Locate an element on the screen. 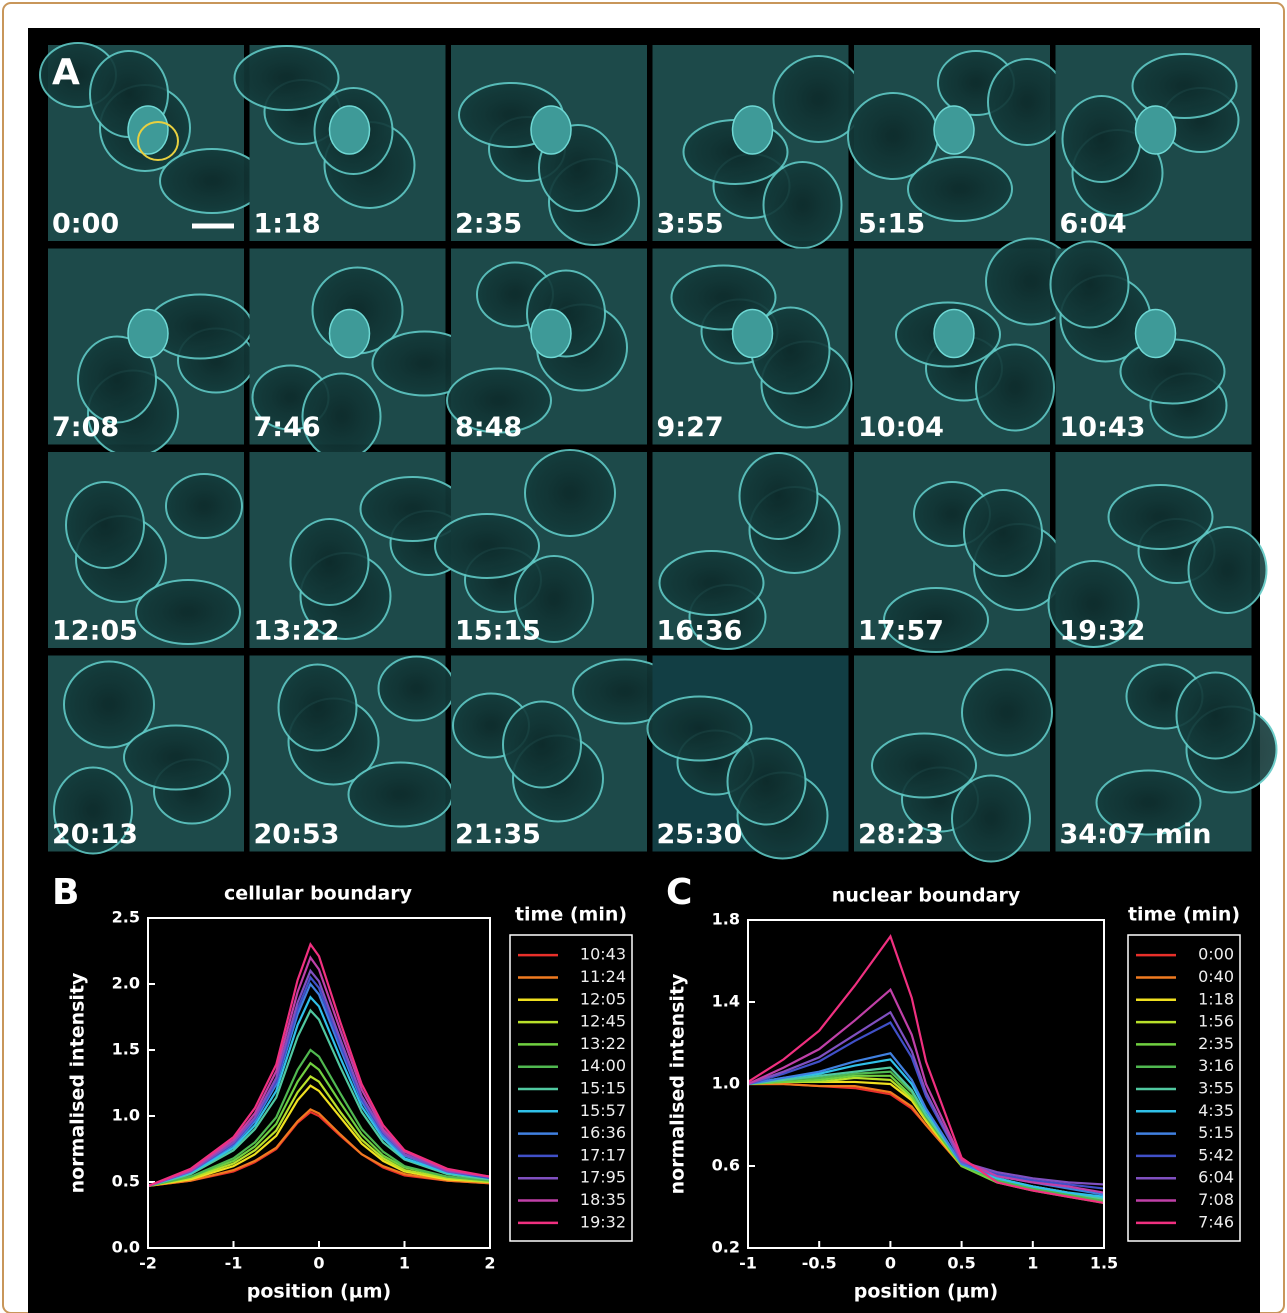 The height and width of the screenshot is (1313, 1287). micrograph: 7:46 is located at coordinates (363, 354).